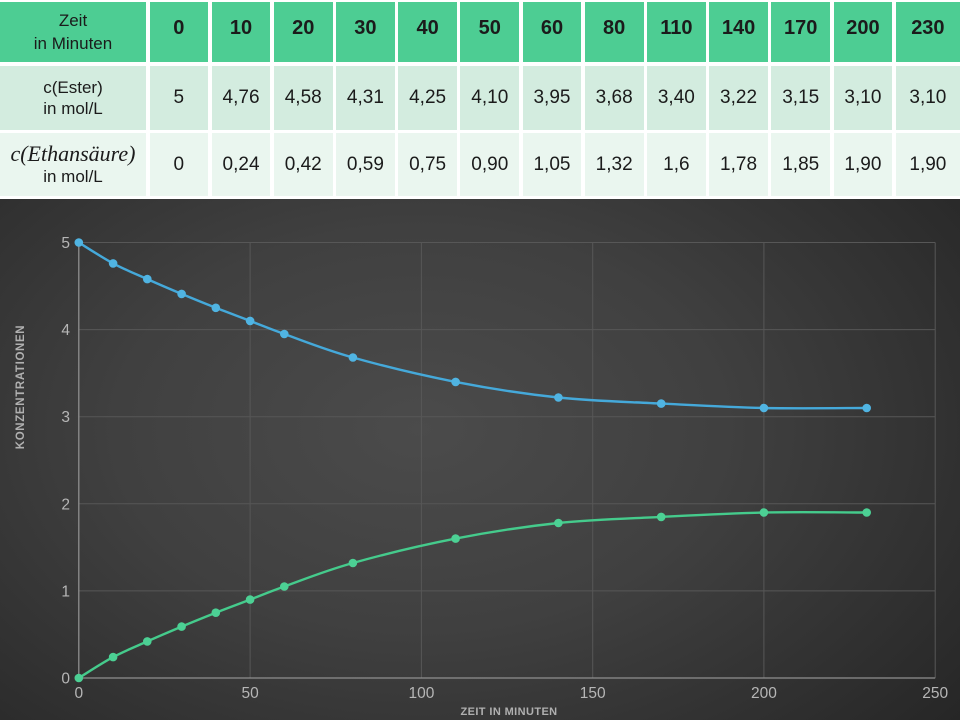 This screenshot has width=960, height=720. Describe the element at coordinates (508, 712) in the screenshot. I see `svg-text: ZEIT IN MINUTEN` at that location.